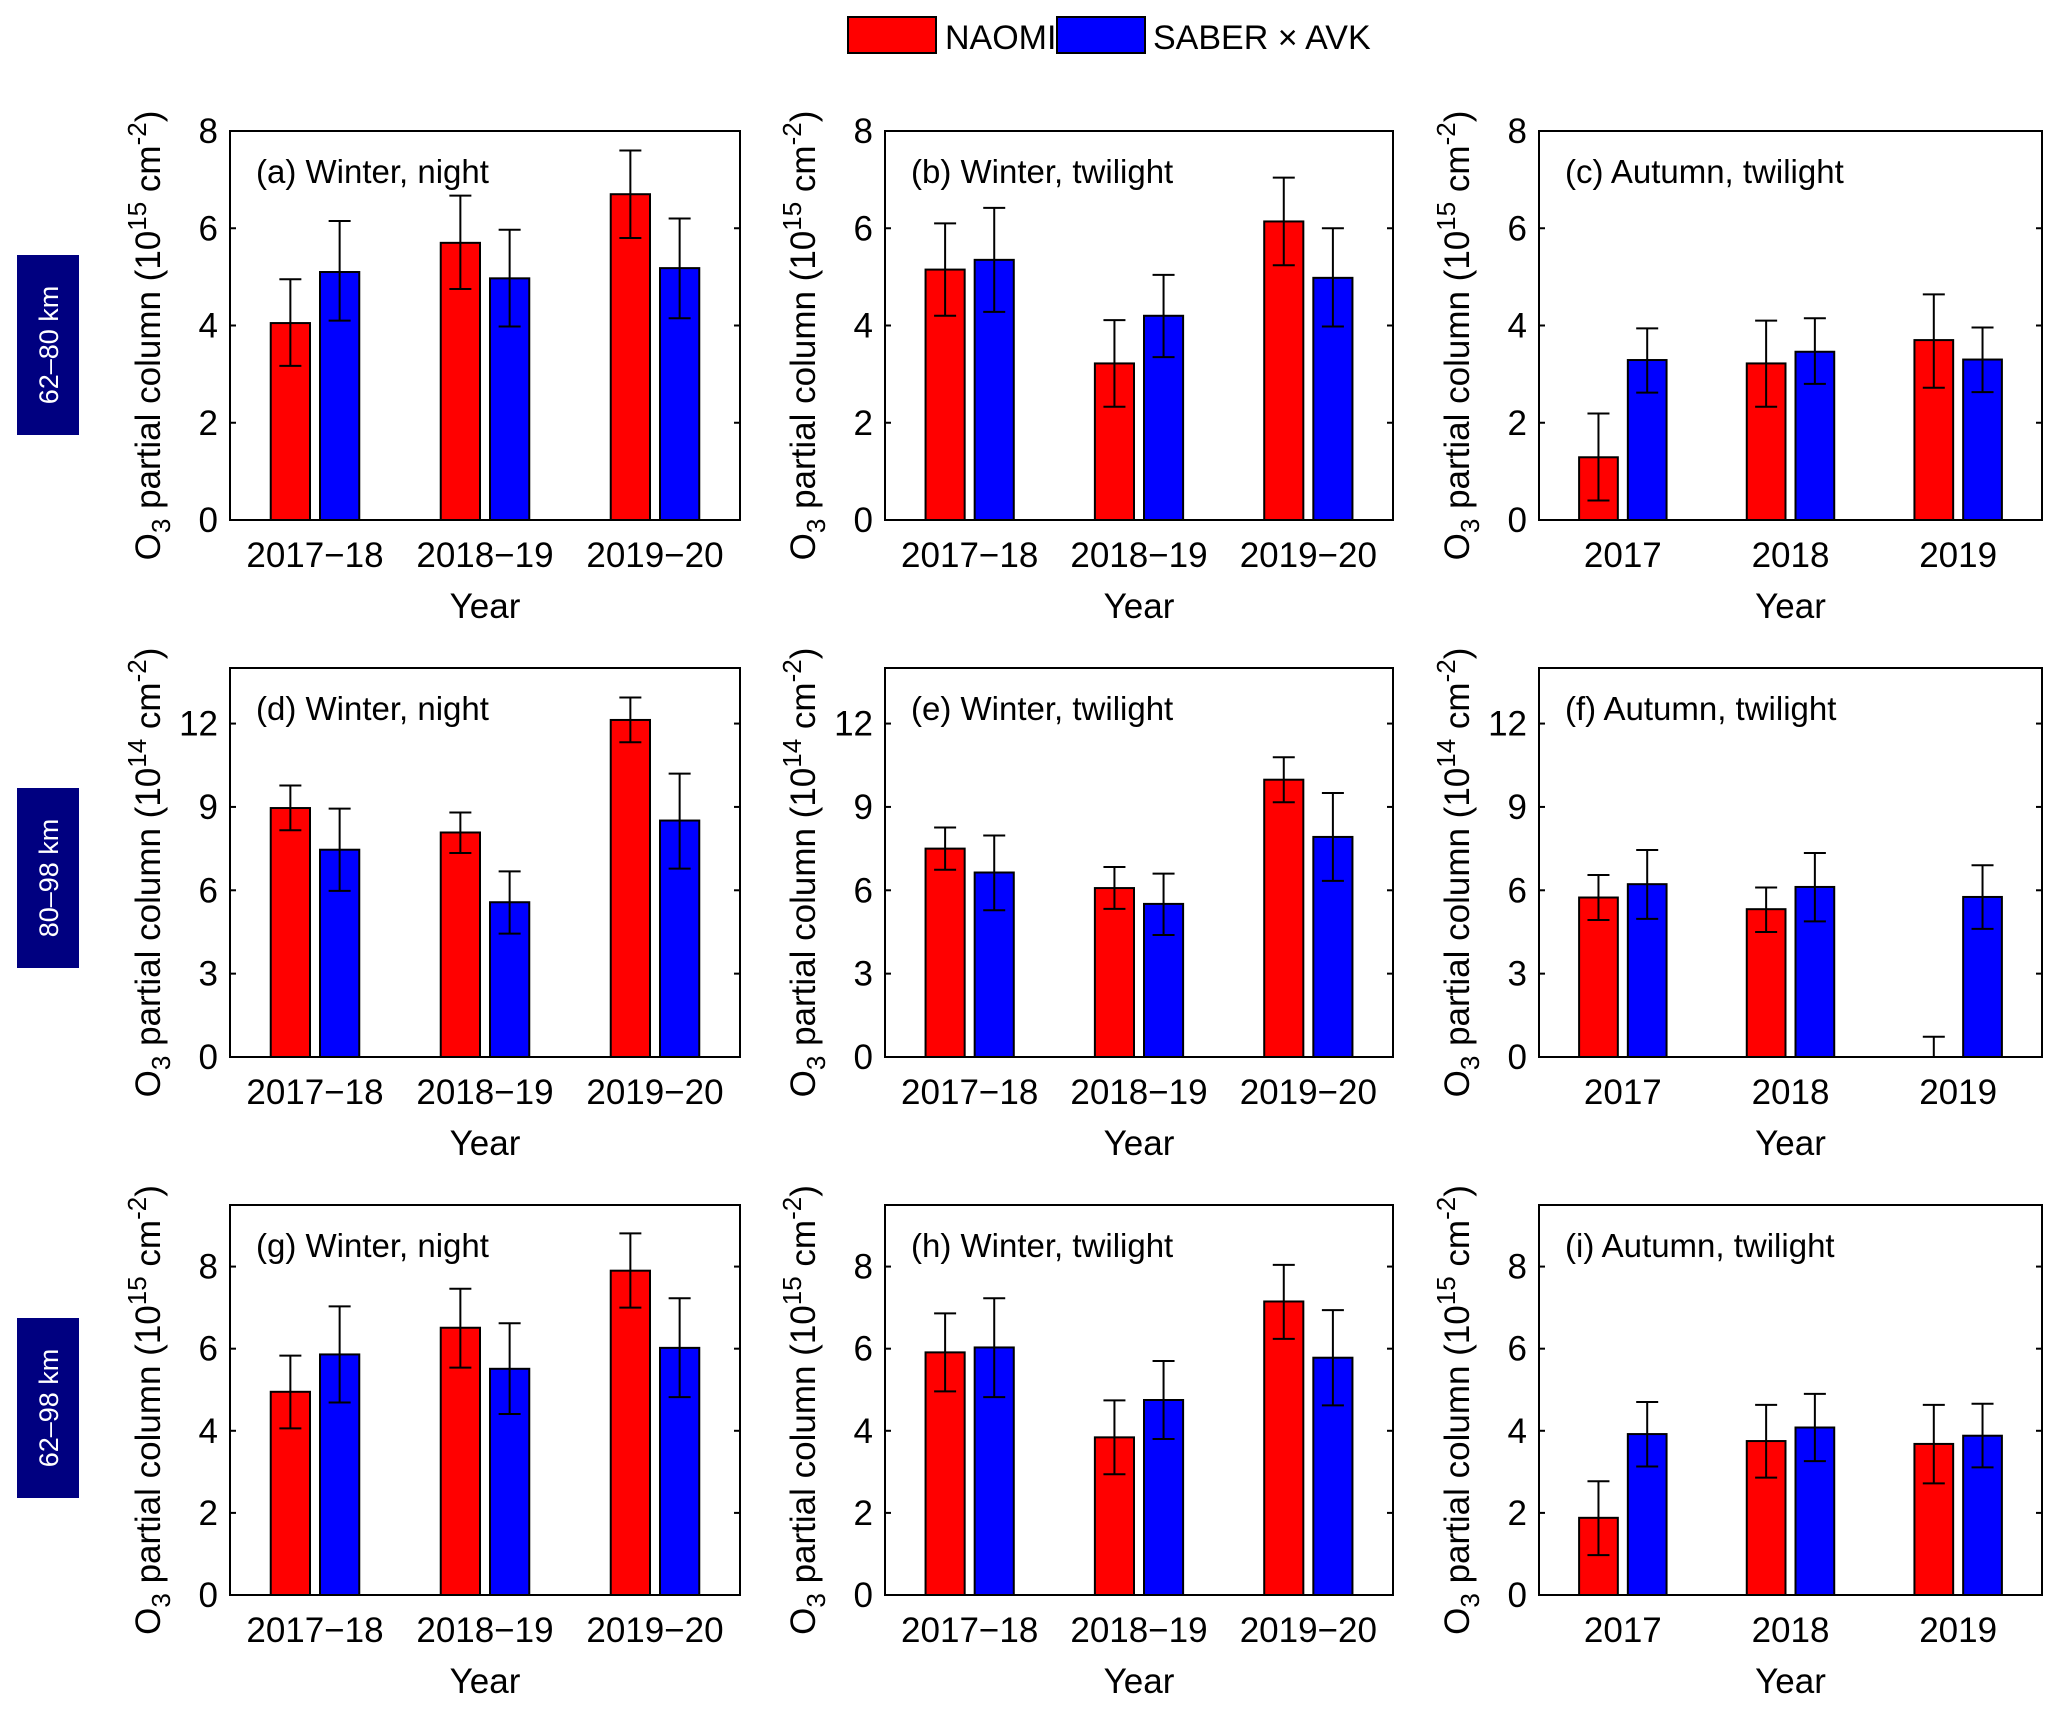  What do you see at coordinates (1042, 1245) in the screenshot?
I see `panel-title: (h) Winter, twilight` at bounding box center [1042, 1245].